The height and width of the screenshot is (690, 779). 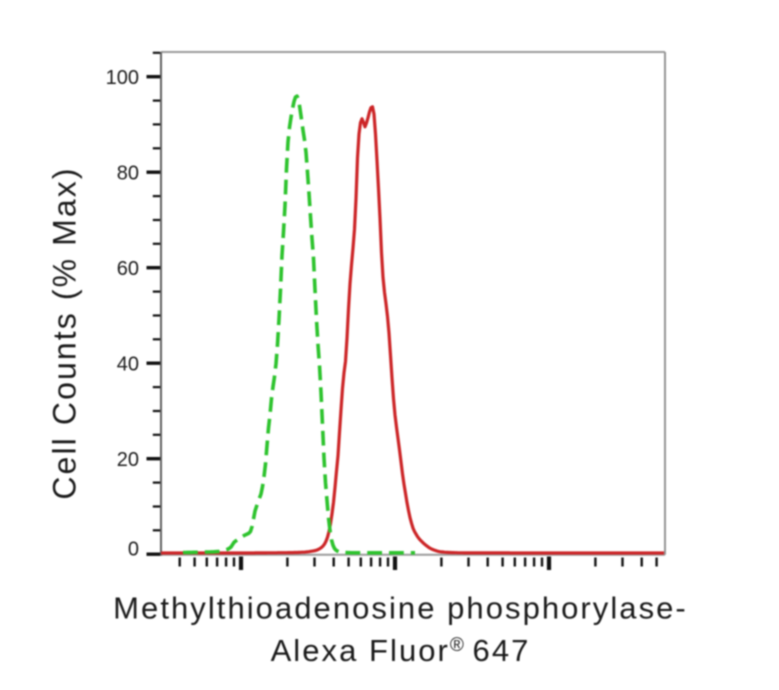 I want to click on svg-text: Alexa Fluor® 647, so click(x=401, y=650).